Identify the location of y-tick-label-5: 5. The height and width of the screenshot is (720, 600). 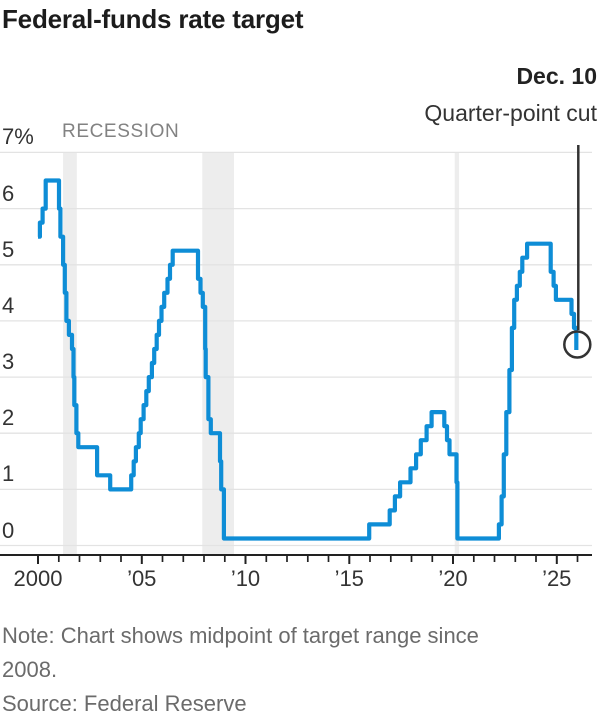
(8, 249).